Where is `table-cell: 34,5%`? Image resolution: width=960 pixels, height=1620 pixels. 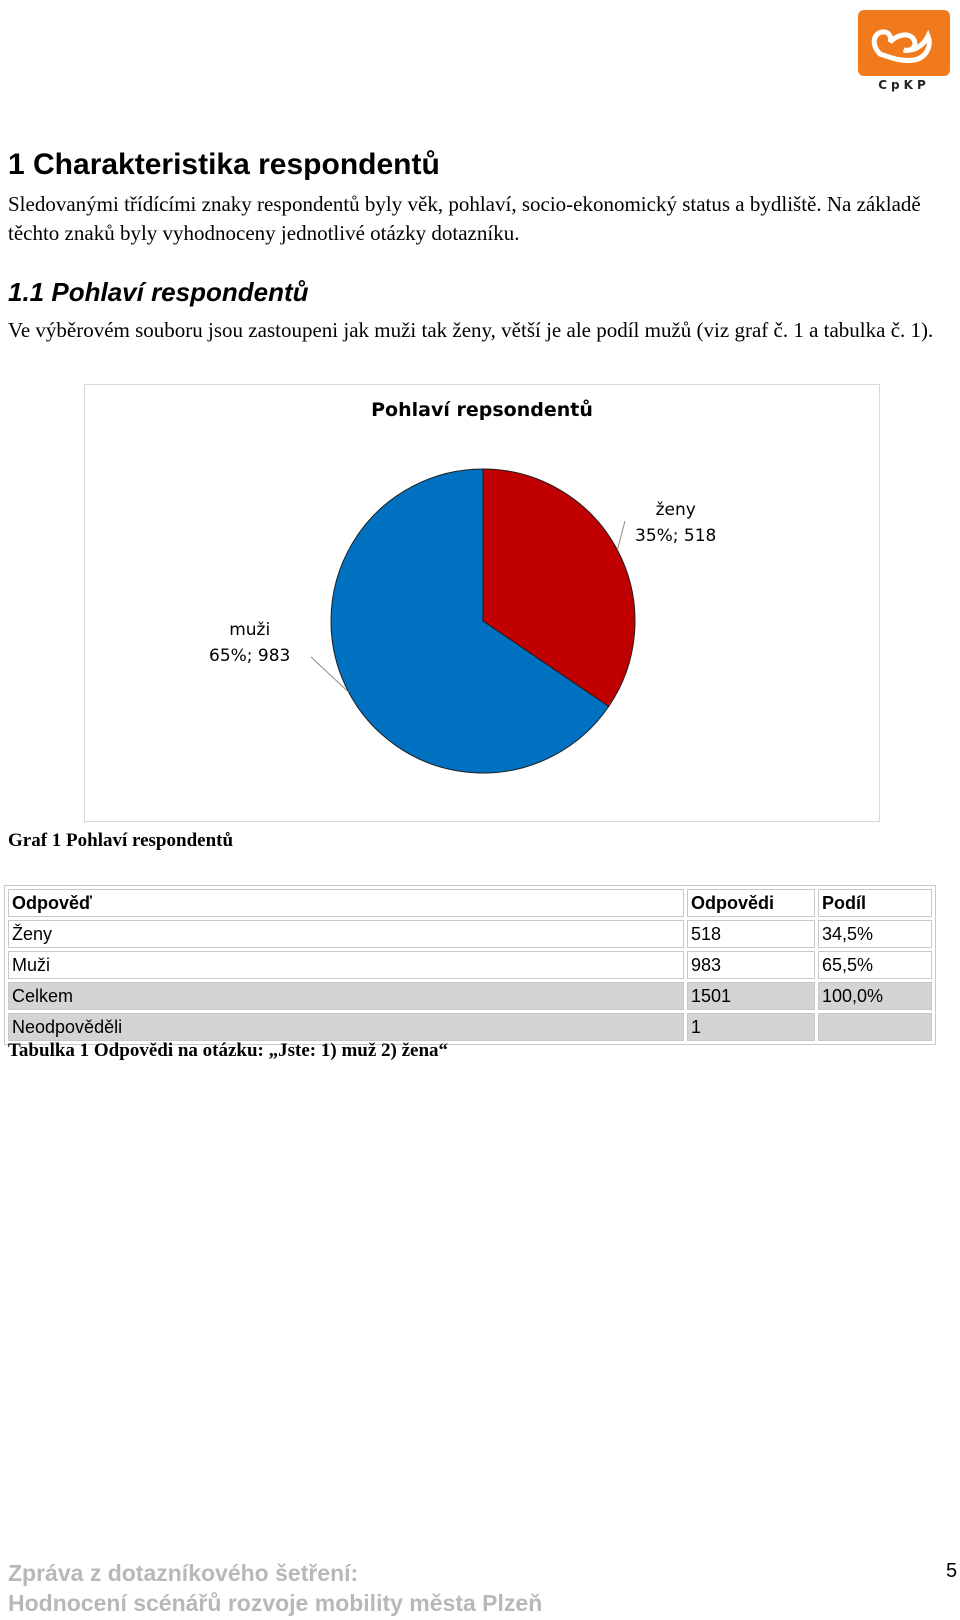 table-cell: 34,5% is located at coordinates (875, 934).